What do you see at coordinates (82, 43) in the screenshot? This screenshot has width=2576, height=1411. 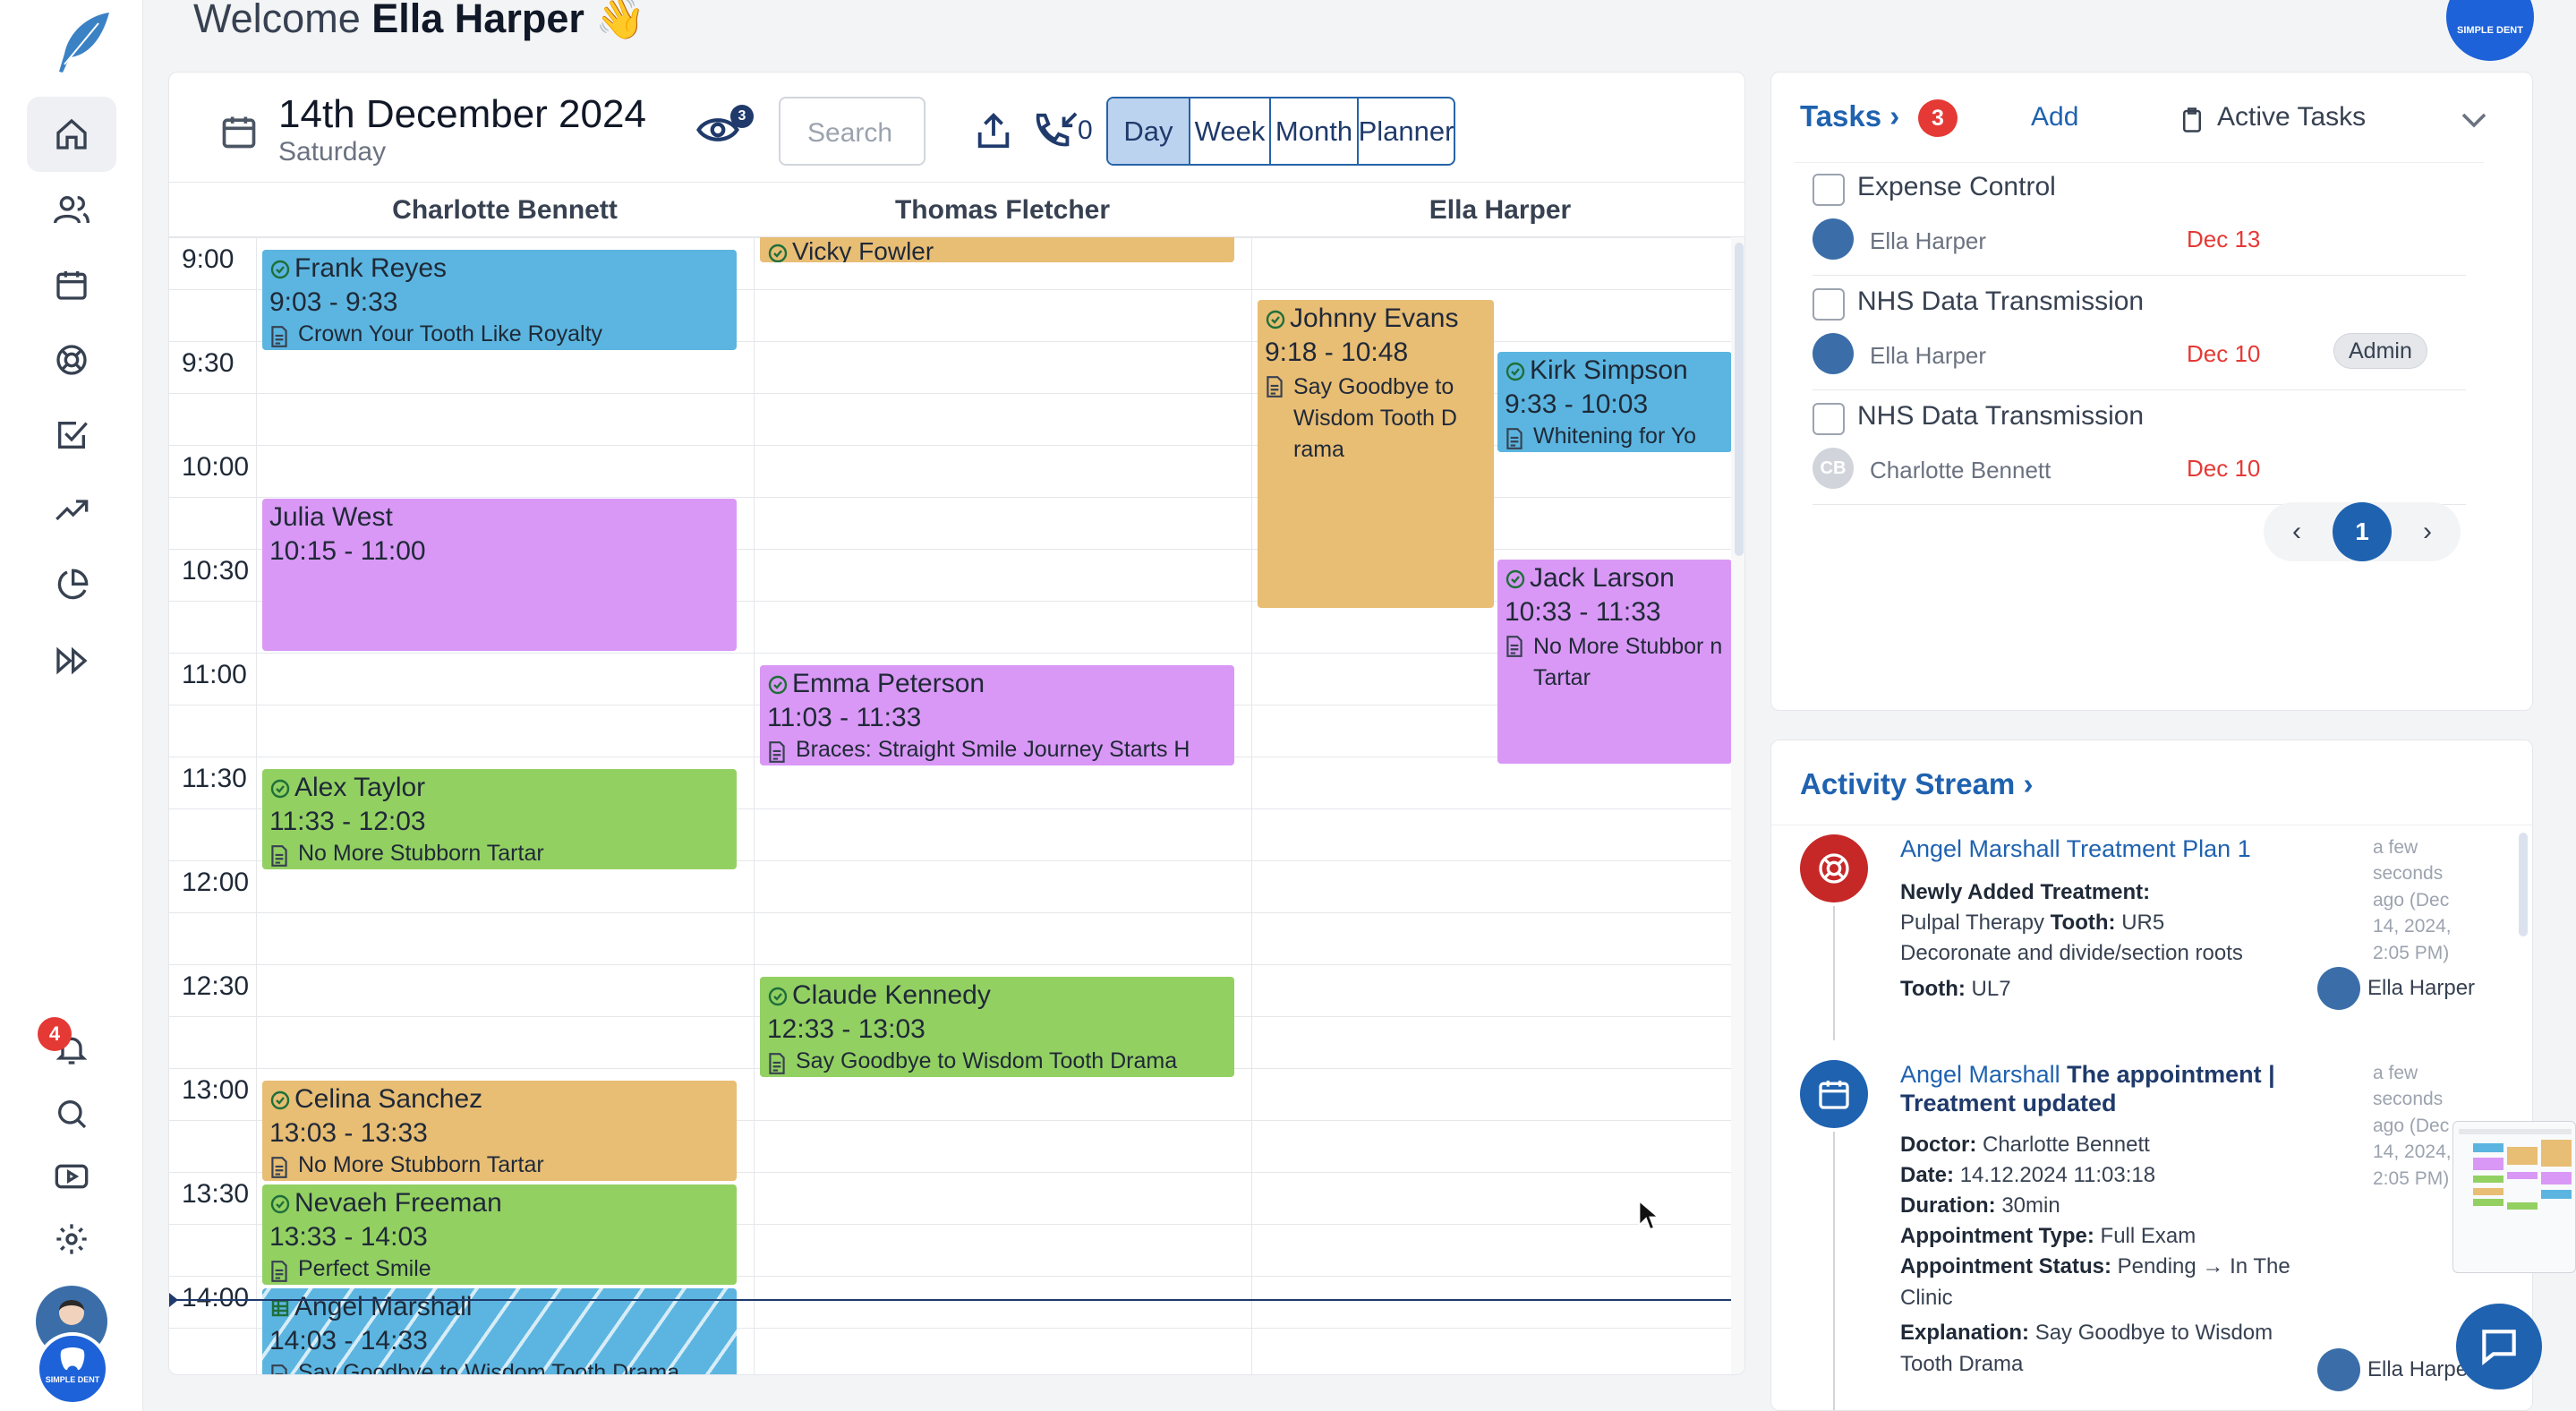 I see `feather-logo-icon` at bounding box center [82, 43].